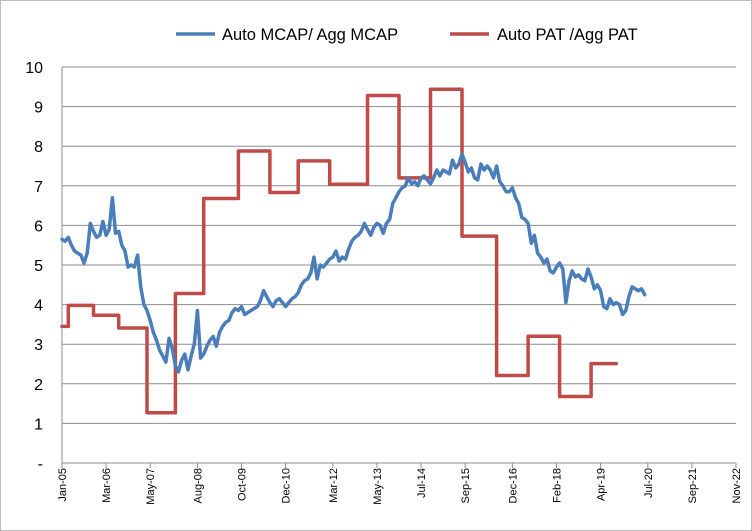  I want to click on y-tick-label: 8, so click(38, 147).